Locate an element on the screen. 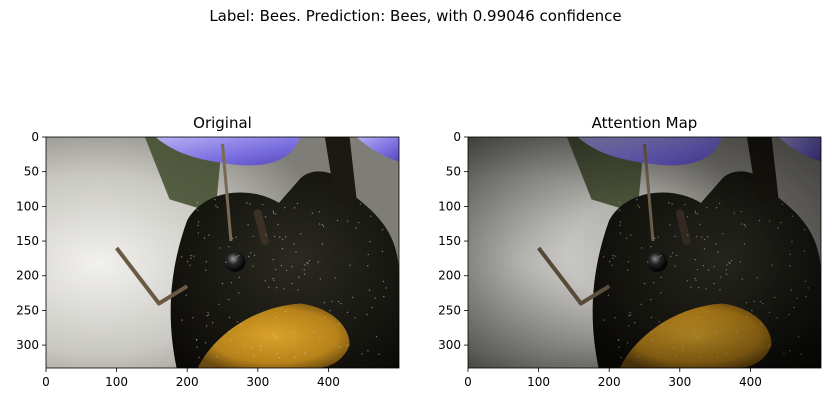 Image resolution: width=831 pixels, height=402 pixels. petal-shape-right is located at coordinates (377, 149).